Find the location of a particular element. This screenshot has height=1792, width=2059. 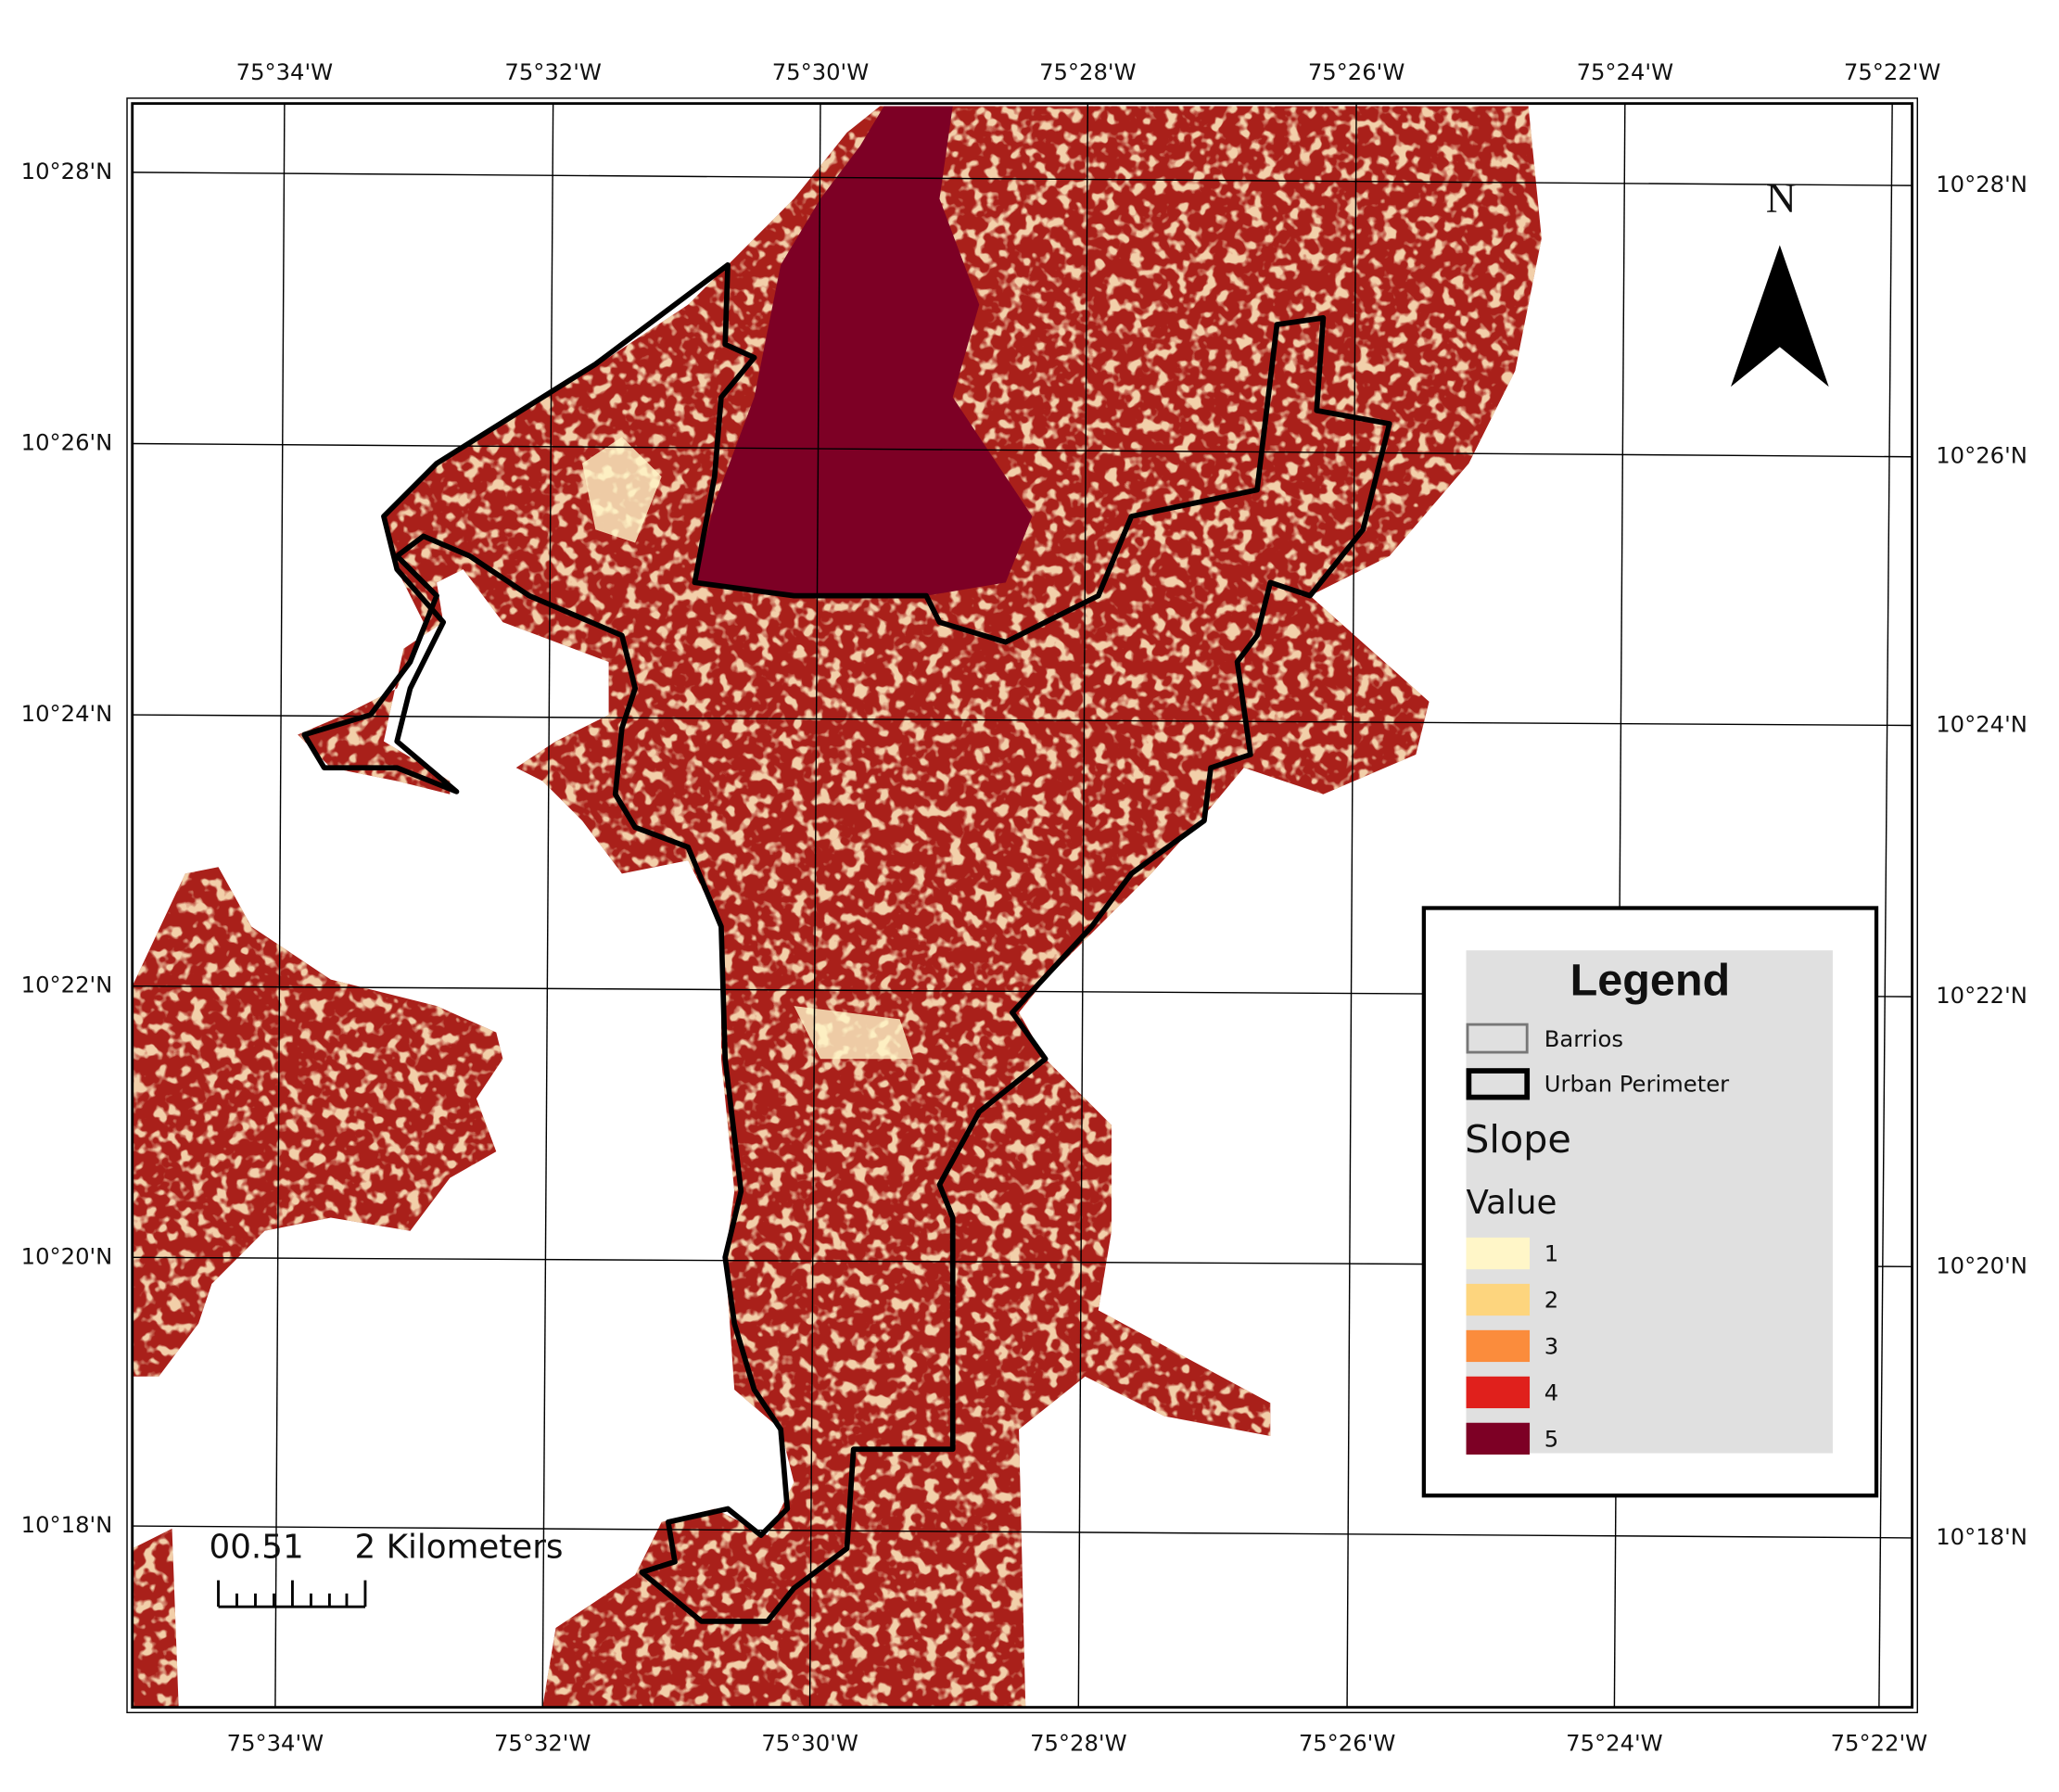

north-arrow: N is located at coordinates (1780, 281).